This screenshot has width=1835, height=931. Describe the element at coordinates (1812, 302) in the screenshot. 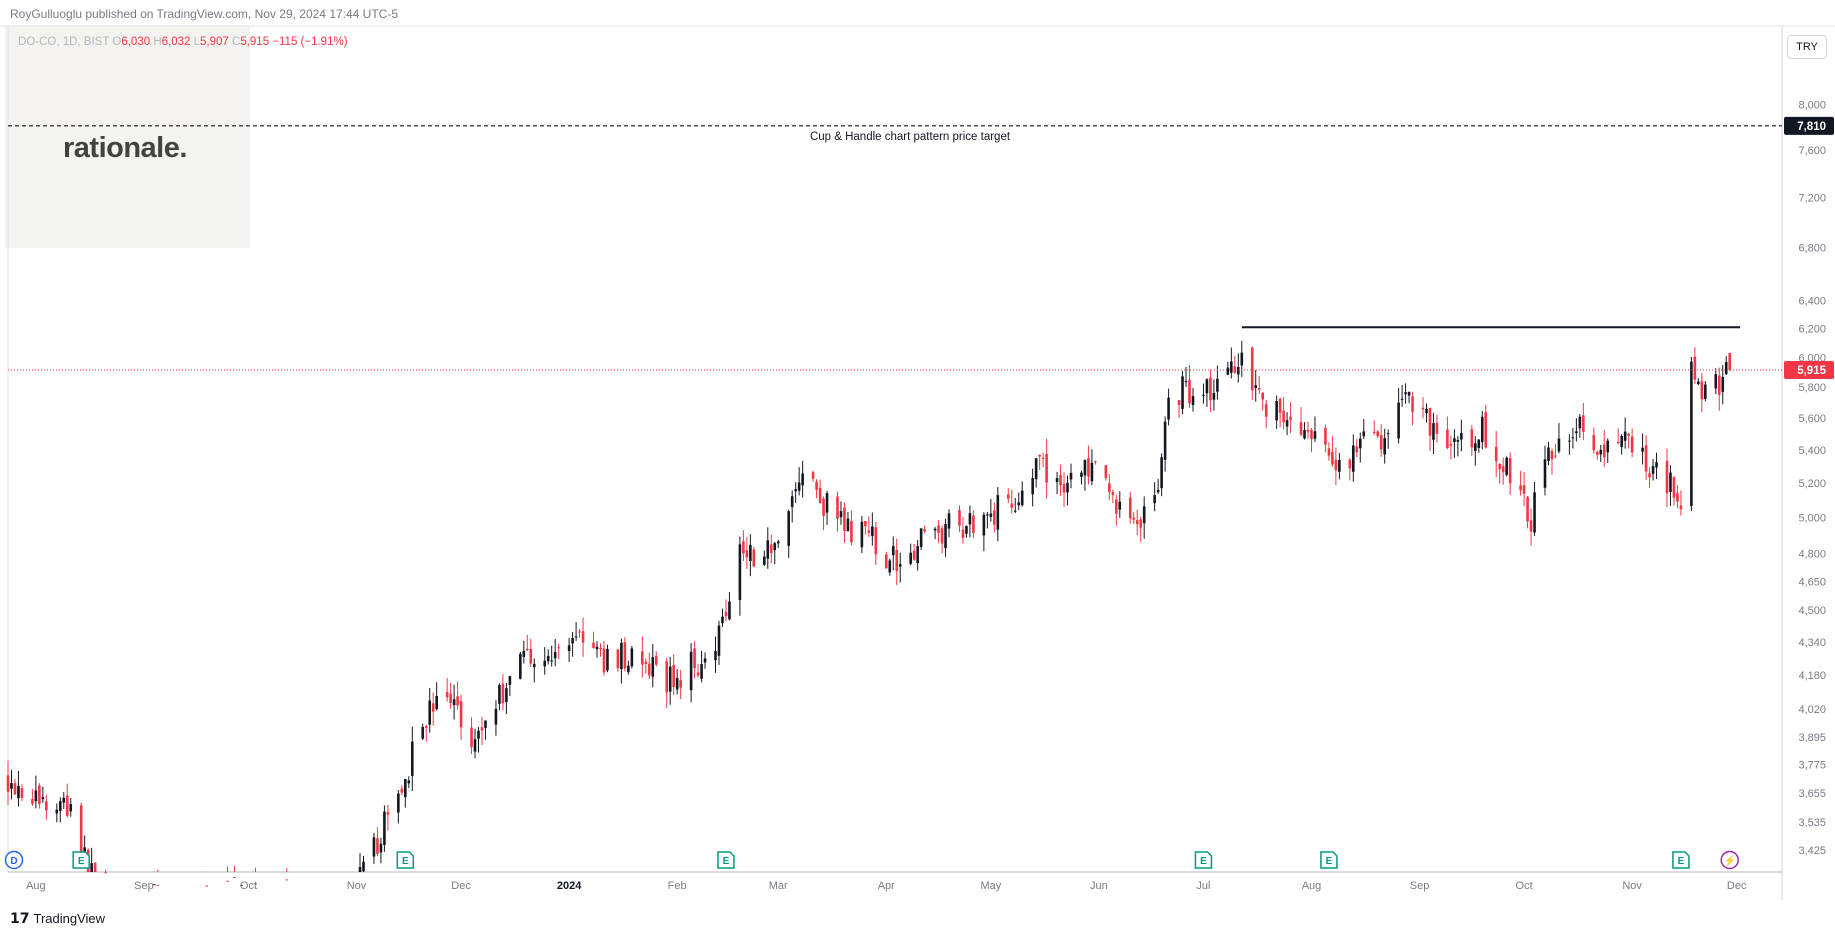

I see `price-tick-label: 6,400` at that location.